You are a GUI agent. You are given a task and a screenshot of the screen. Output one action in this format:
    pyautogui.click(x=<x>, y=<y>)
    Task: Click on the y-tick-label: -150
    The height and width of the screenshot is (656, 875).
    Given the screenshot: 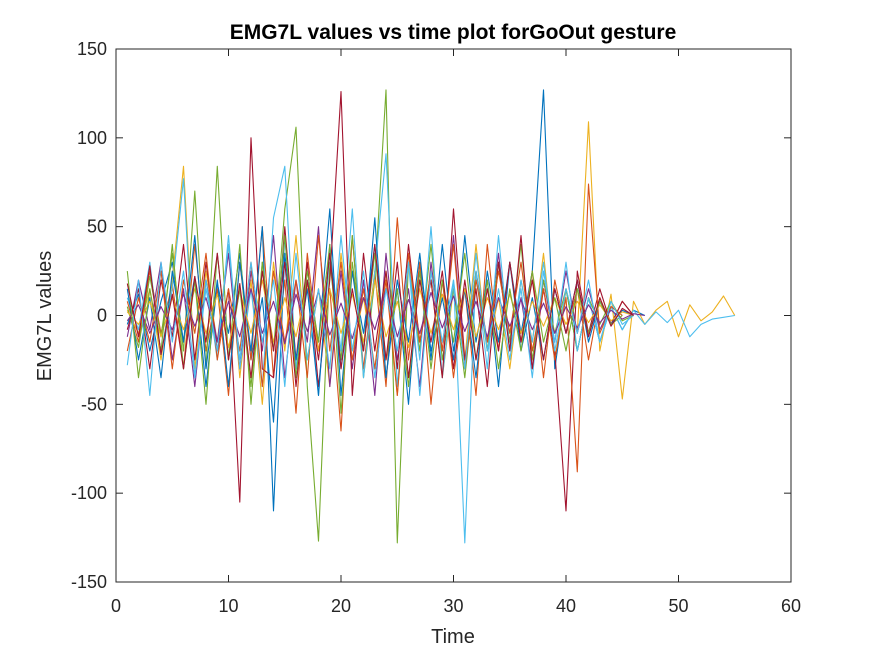 What is the action you would take?
    pyautogui.click(x=89, y=582)
    